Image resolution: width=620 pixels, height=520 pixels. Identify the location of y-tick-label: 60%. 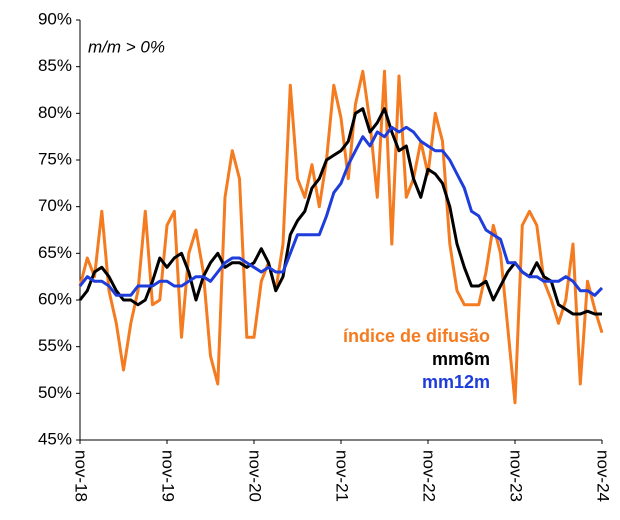
(55, 298).